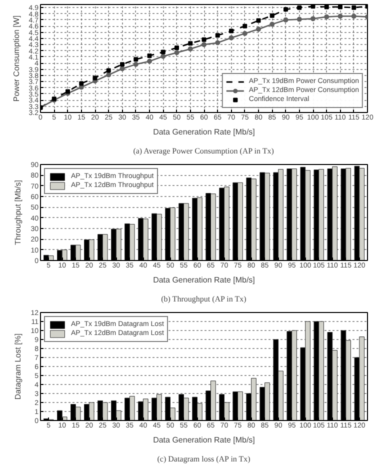 This screenshot has width=375, height=468. What do you see at coordinates (204, 299) in the screenshot?
I see `text: (b) Throughput (AP in Tx)` at bounding box center [204, 299].